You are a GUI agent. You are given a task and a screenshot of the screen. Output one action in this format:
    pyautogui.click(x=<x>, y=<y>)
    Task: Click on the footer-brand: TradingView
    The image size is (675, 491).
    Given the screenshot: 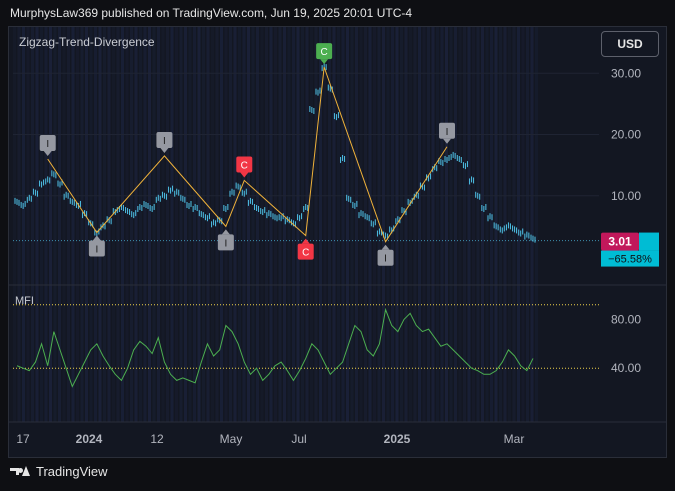 What is the action you would take?
    pyautogui.click(x=72, y=471)
    